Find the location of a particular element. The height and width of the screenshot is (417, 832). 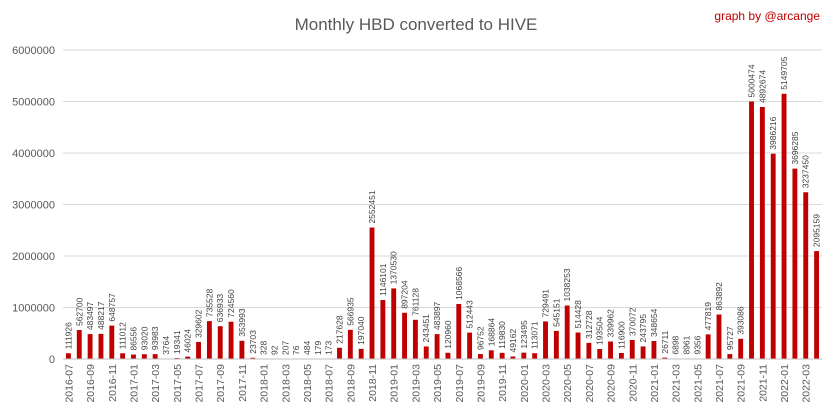

data-label: 353993 is located at coordinates (242, 322).